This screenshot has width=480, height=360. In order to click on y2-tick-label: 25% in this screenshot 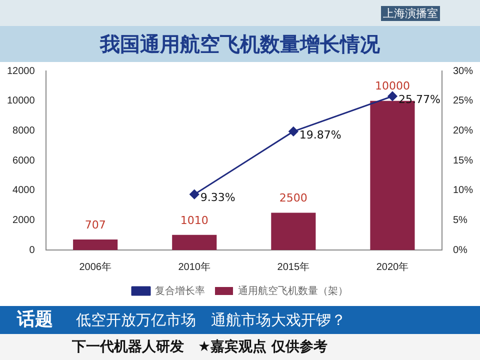, I will do `click(463, 101)`.